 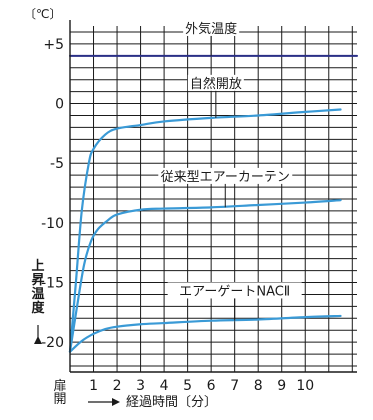 What do you see at coordinates (38, 308) in the screenshot?
I see `y-axis-label-char: 度` at bounding box center [38, 308].